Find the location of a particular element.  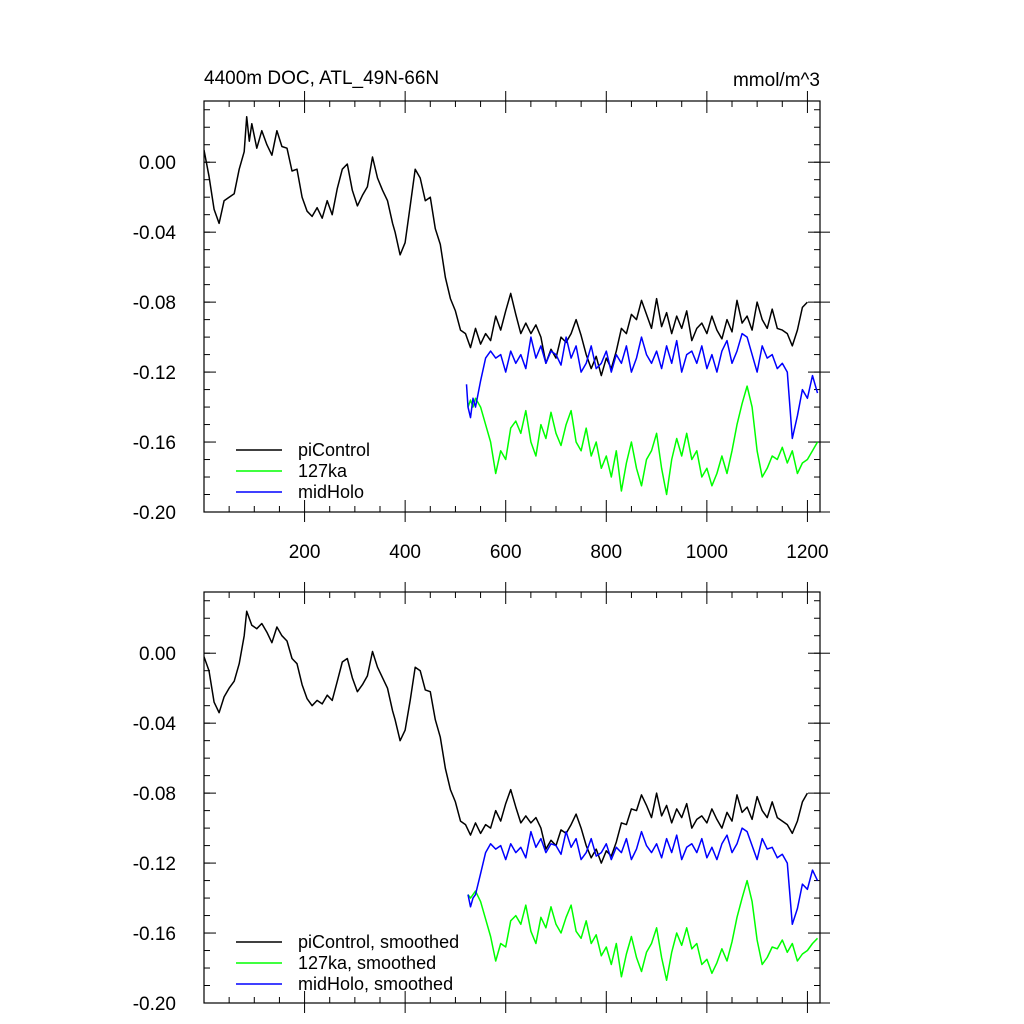

legend-label: midHolo is located at coordinates (331, 492).